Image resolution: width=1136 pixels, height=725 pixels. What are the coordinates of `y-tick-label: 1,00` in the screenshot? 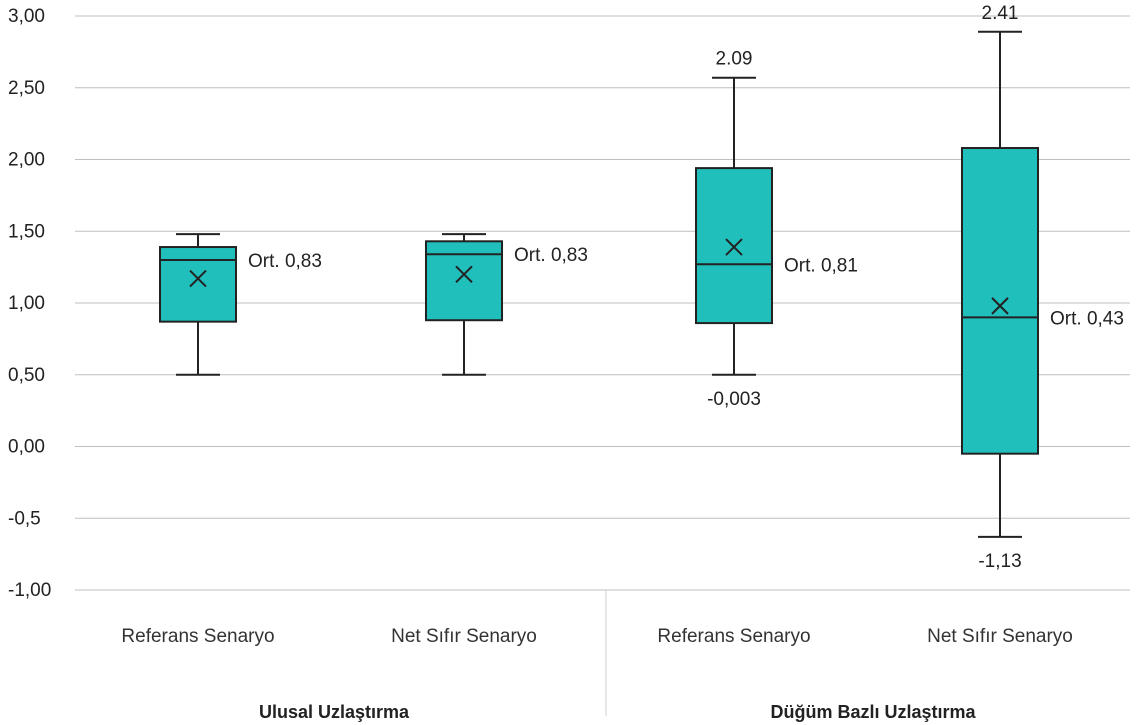 It's located at (26, 303).